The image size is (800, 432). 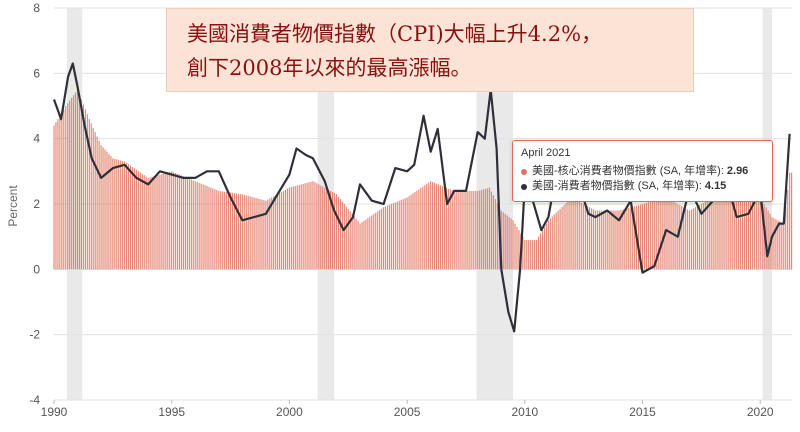 I want to click on y-tick-label: -2, so click(x=34, y=335).